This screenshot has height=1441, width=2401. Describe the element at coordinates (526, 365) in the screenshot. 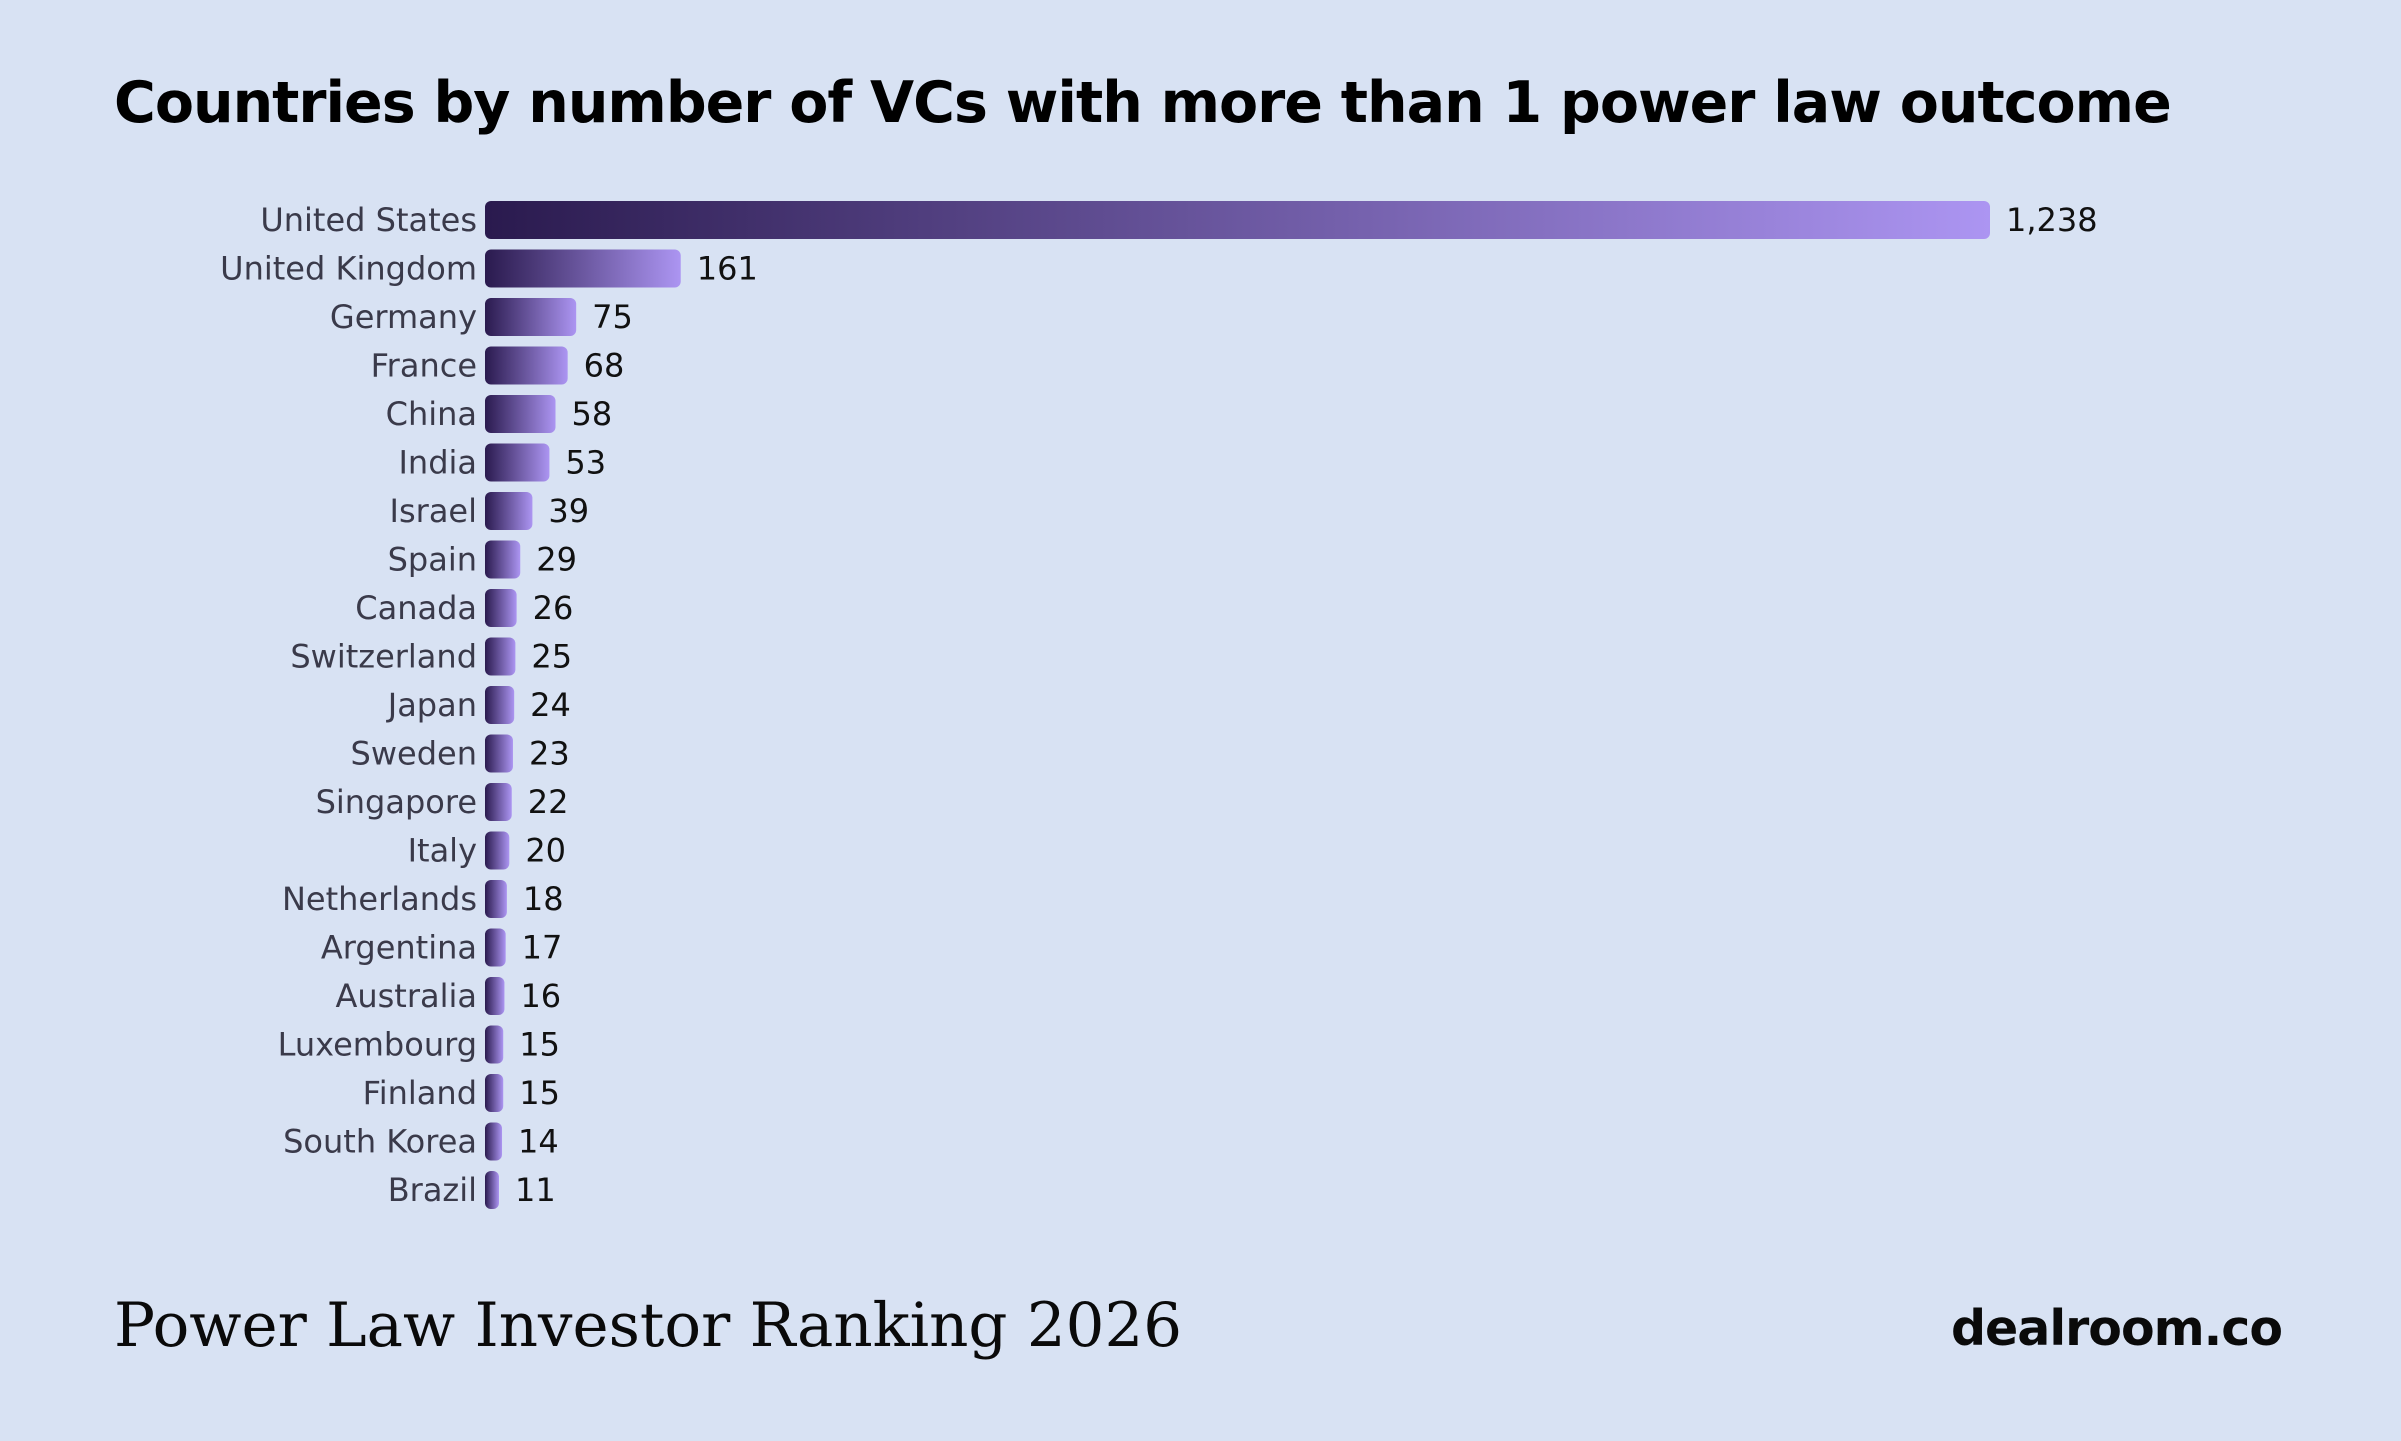

I see `bar-france` at that location.